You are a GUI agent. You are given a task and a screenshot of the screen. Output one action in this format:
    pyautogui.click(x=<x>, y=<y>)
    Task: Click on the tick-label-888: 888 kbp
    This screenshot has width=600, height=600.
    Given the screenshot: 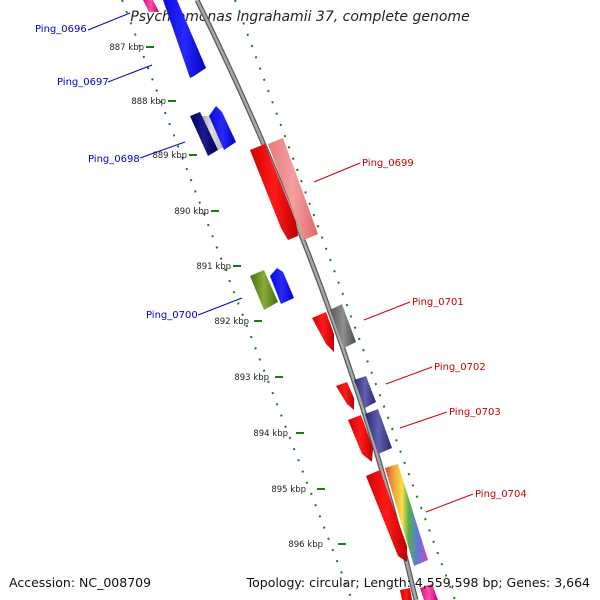 What is the action you would take?
    pyautogui.click(x=148, y=102)
    